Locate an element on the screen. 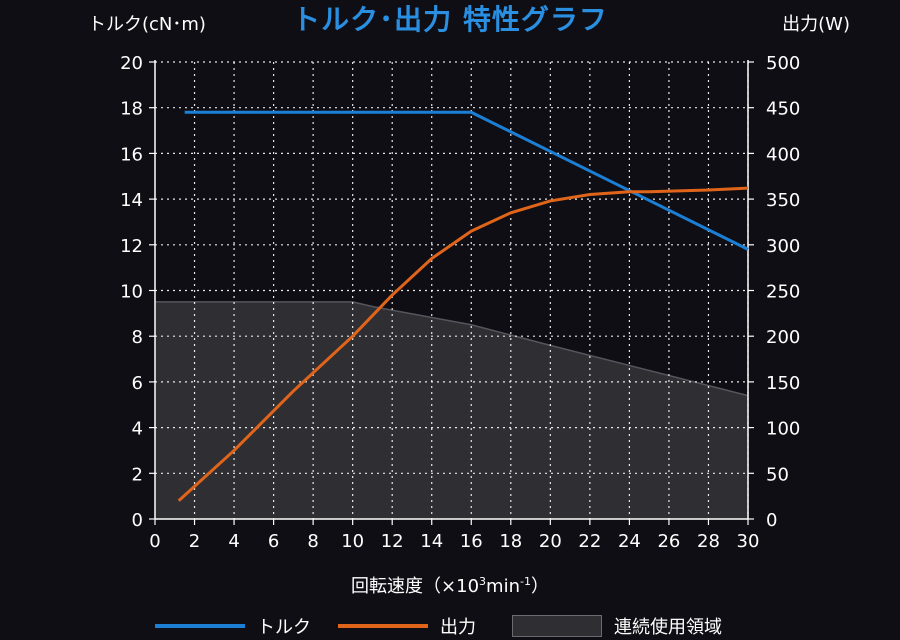 This screenshot has width=900, height=640. legend: トルク 出力 連続使用領域 is located at coordinates (450, 626).